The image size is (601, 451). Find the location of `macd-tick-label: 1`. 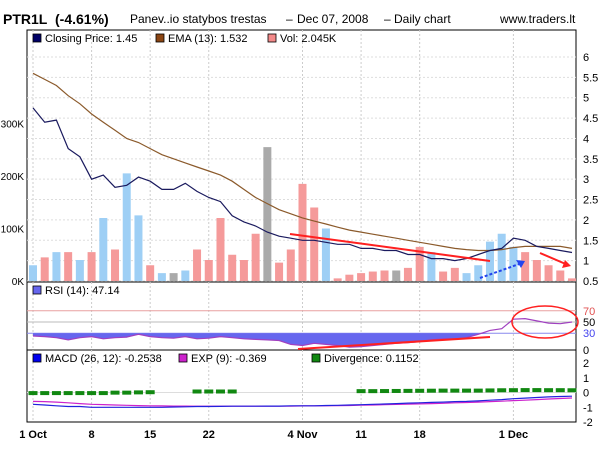

macd-tick-label: 1 is located at coordinates (586, 379).